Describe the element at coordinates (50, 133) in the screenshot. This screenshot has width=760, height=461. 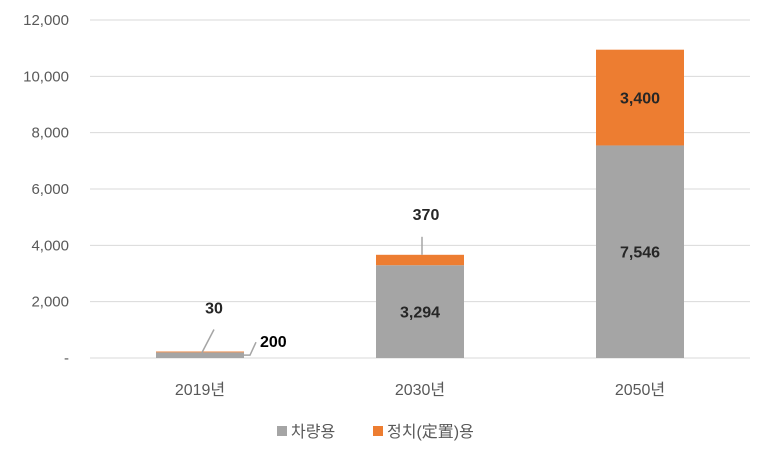
I see `y-tick-label: 8,000` at that location.